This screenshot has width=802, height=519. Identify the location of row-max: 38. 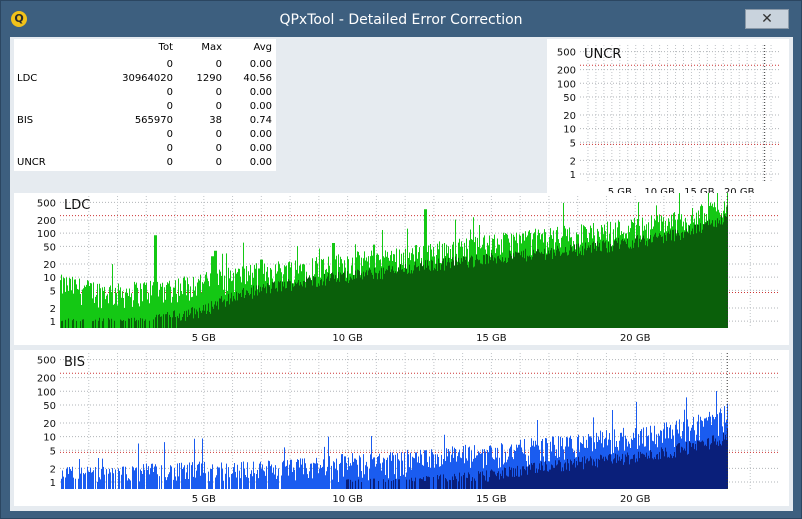
(215, 120).